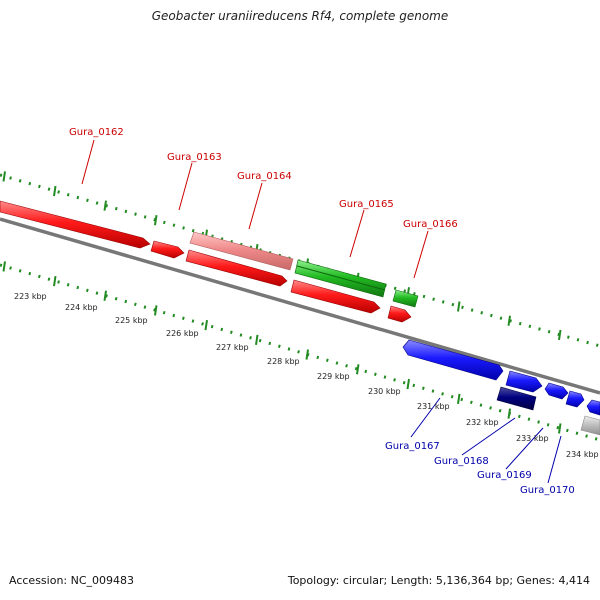 This screenshot has width=600, height=600. Describe the element at coordinates (504, 475) in the screenshot. I see `gene-label: Gura_0169` at that location.